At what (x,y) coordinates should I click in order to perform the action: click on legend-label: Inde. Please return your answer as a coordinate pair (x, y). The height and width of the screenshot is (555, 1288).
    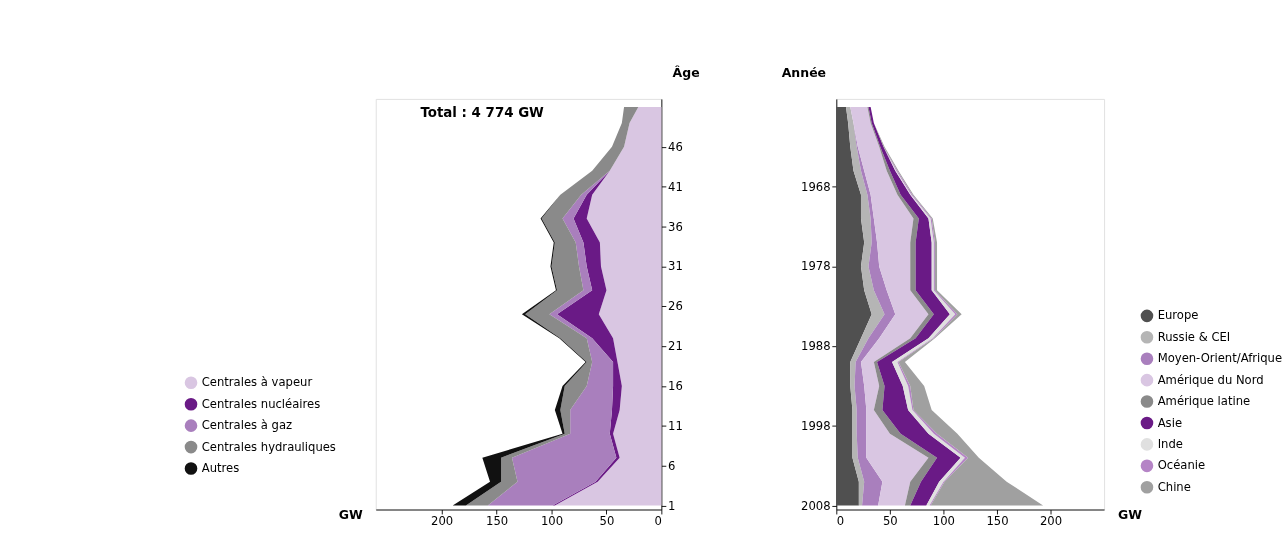
    Looking at the image, I should click on (1170, 443).